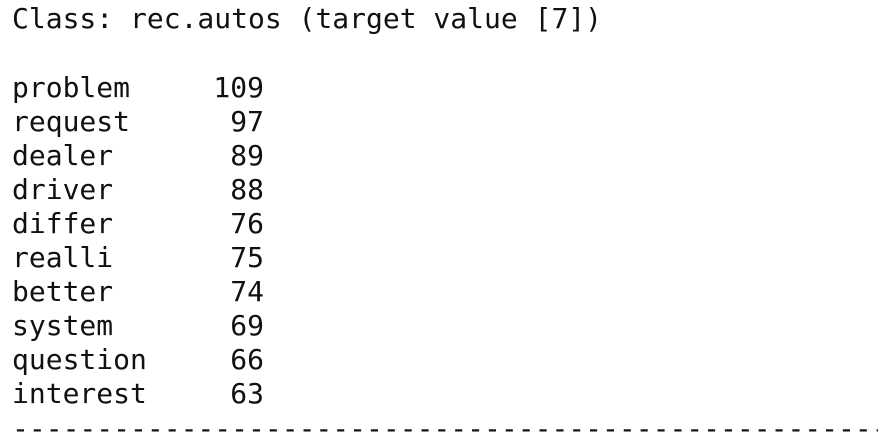 The image size is (888, 446). Describe the element at coordinates (71, 87) in the screenshot. I see `term-cell: problem` at that location.